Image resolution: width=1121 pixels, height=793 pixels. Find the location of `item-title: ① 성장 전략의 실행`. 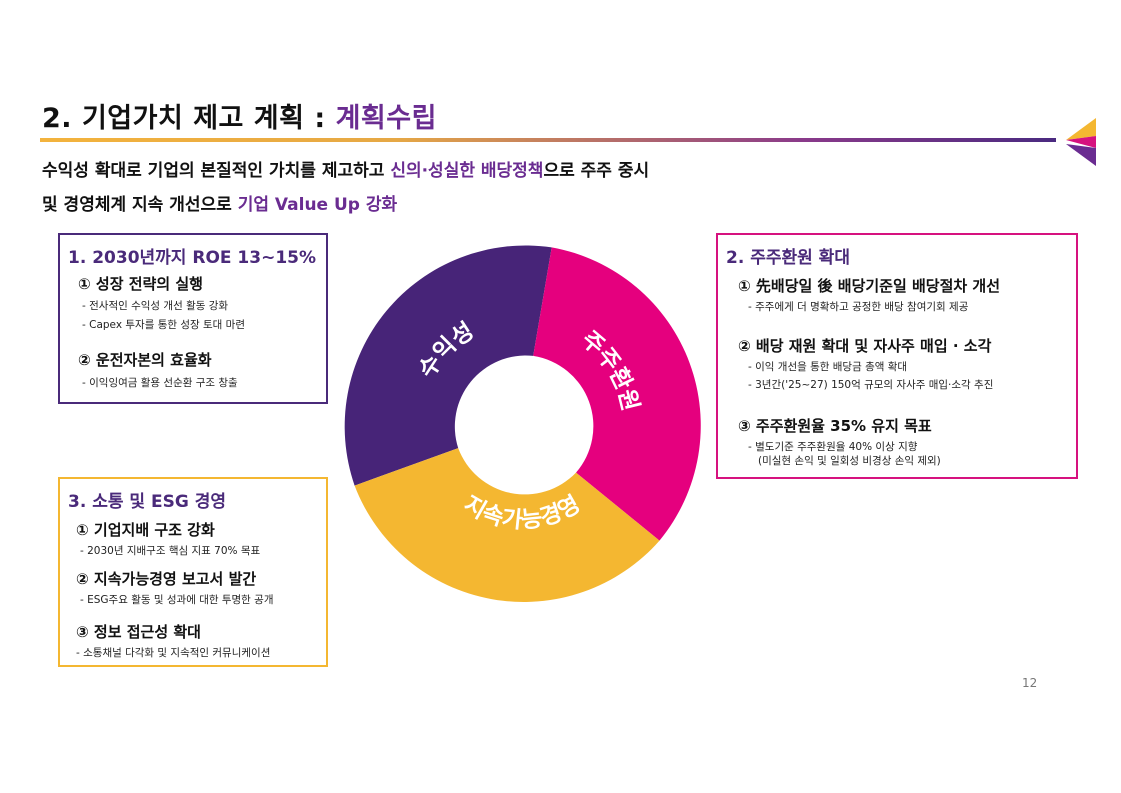

item-title: ① 성장 전략의 실행 is located at coordinates (140, 284).